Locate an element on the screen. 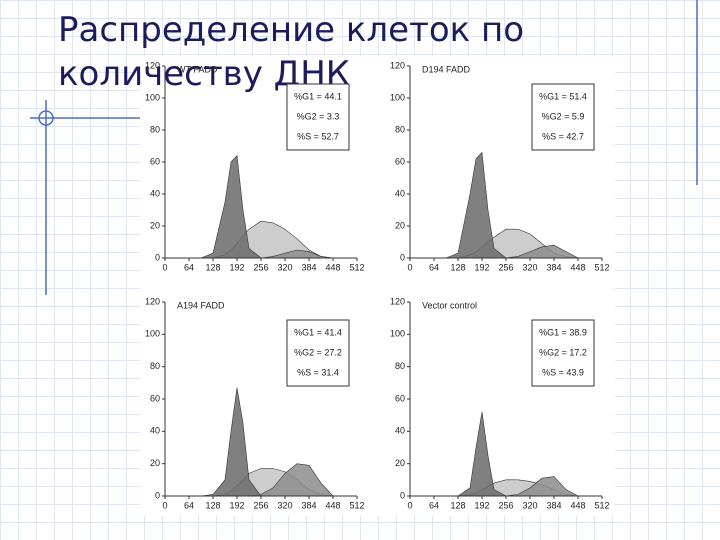  annotation: %G1 = 41.4 is located at coordinates (318, 332).